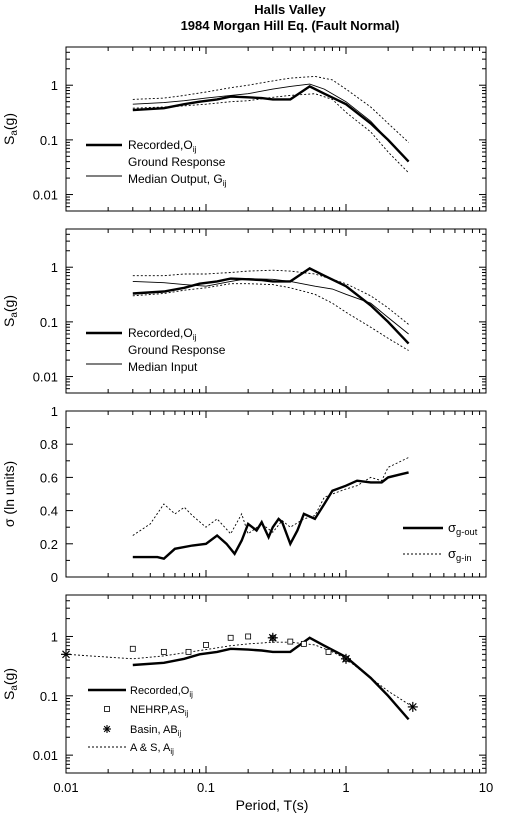  Describe the element at coordinates (290, 9) in the screenshot. I see `figure-title-line1: Halls Valley` at that location.